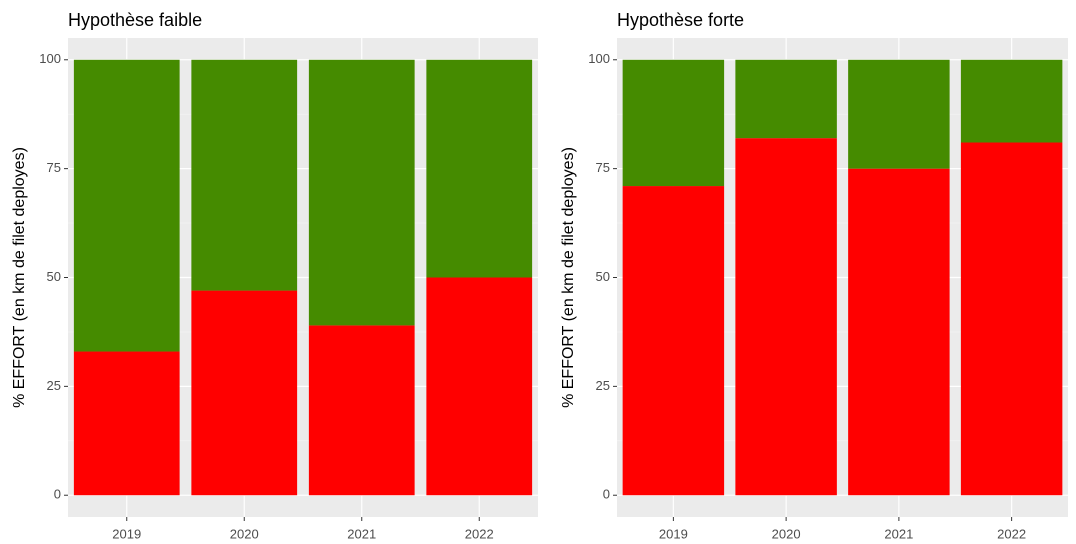 The image size is (1076, 544). What do you see at coordinates (135, 20) in the screenshot?
I see `chart-title: Hypothèse faible` at bounding box center [135, 20].